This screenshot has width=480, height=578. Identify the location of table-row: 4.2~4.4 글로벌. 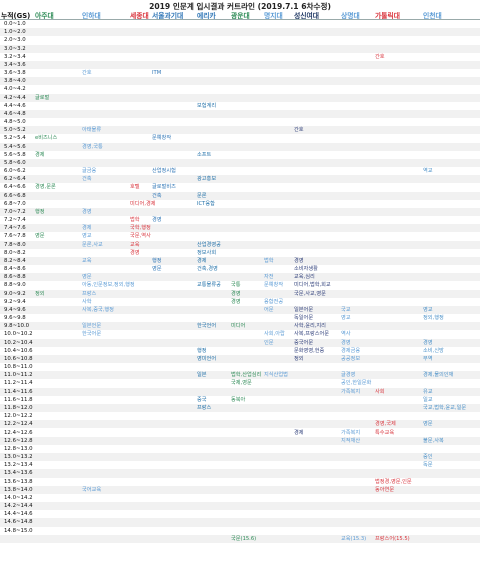
(240, 97).